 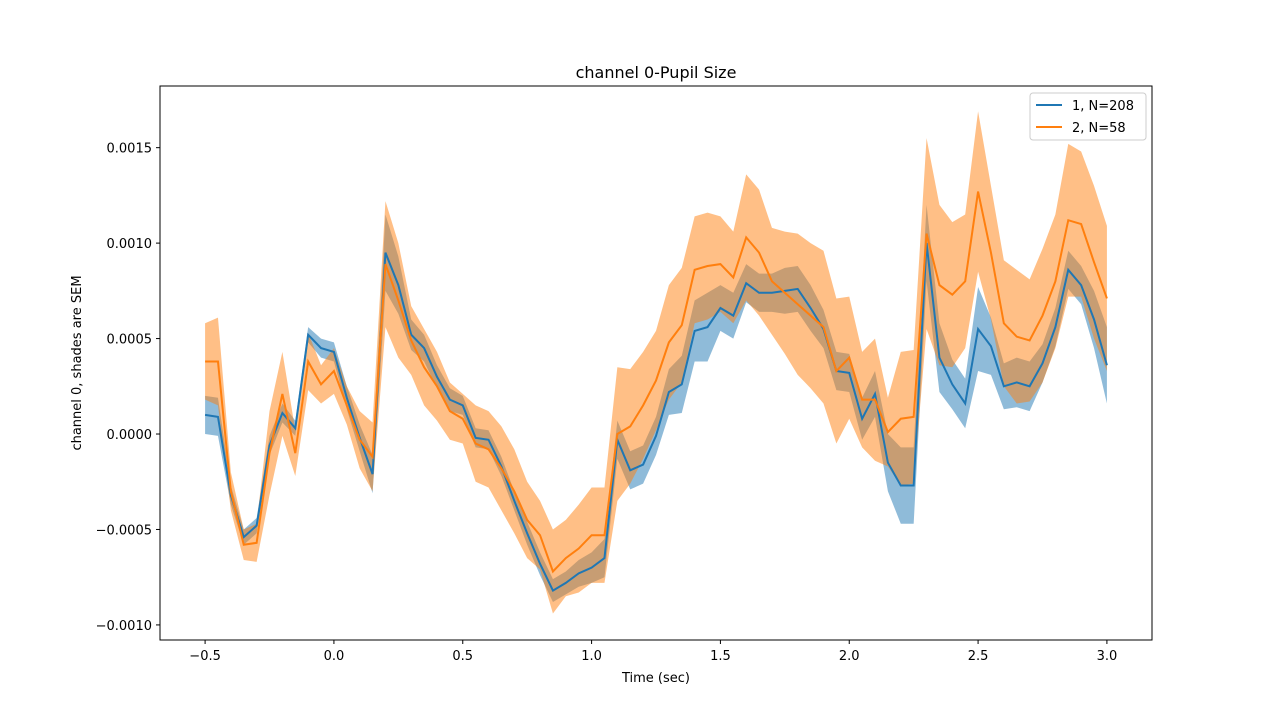 I want to click on y-tick-label: 0.0010, so click(x=130, y=244).